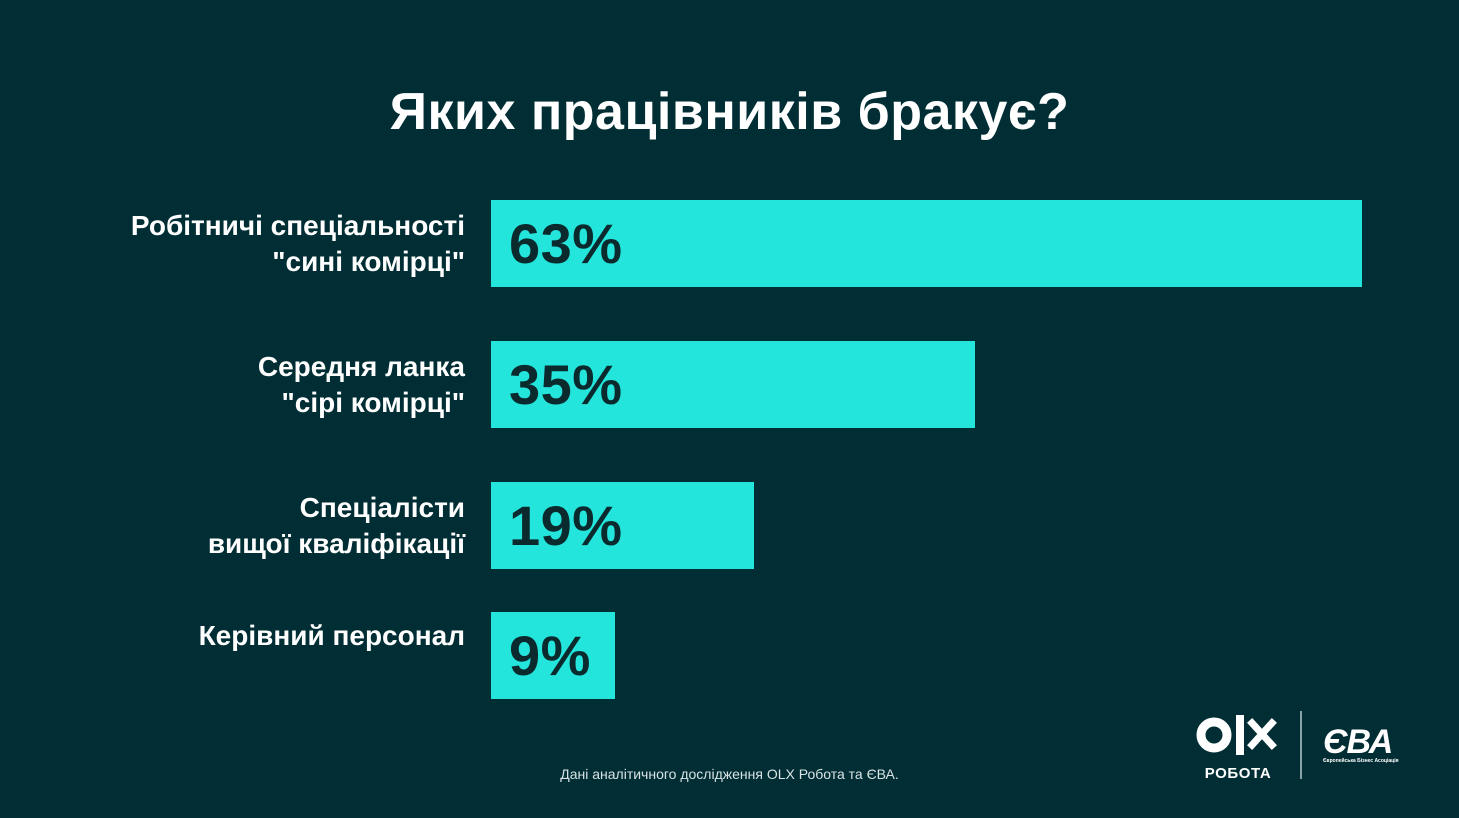 The width and height of the screenshot is (1459, 818). Describe the element at coordinates (550, 655) in the screenshot. I see `bar-value-label: 9%` at that location.